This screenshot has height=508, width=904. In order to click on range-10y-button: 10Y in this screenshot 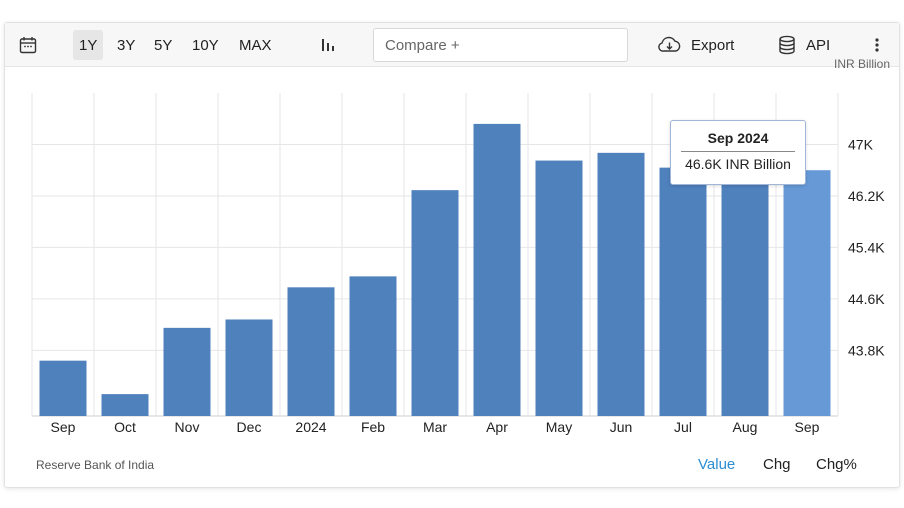, I will do `click(205, 45)`.